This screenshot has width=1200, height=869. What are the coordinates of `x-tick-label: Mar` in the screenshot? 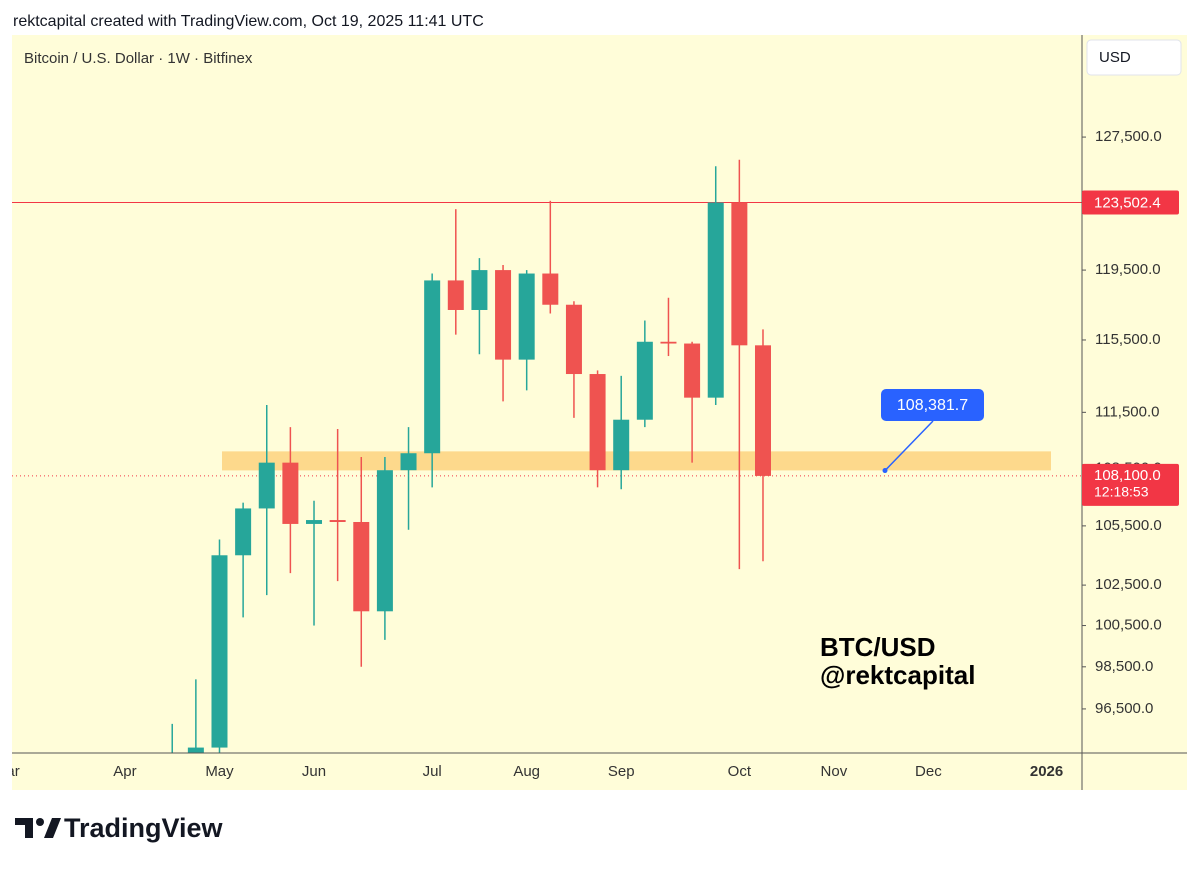 It's located at (10, 771).